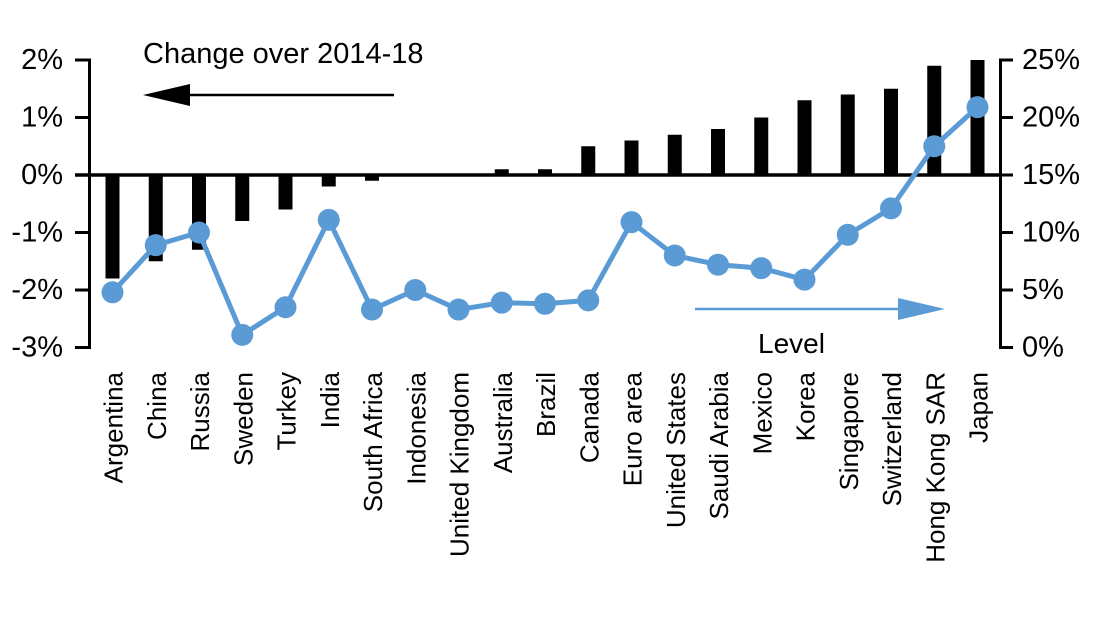 This screenshot has width=1102, height=619. Describe the element at coordinates (372, 178) in the screenshot. I see `bar-south-africa` at that location.